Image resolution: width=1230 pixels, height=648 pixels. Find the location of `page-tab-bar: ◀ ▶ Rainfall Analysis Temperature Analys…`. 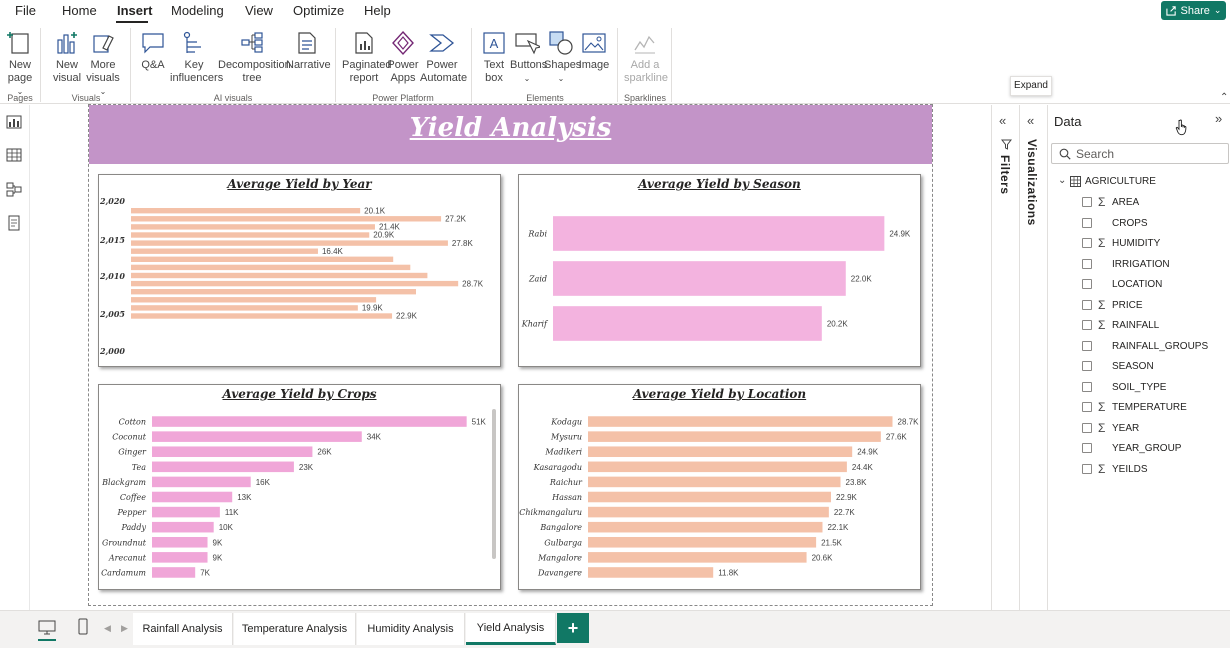

page-tab-bar: ◀ ▶ Rainfall Analysis Temperature Analys… is located at coordinates (615, 629).